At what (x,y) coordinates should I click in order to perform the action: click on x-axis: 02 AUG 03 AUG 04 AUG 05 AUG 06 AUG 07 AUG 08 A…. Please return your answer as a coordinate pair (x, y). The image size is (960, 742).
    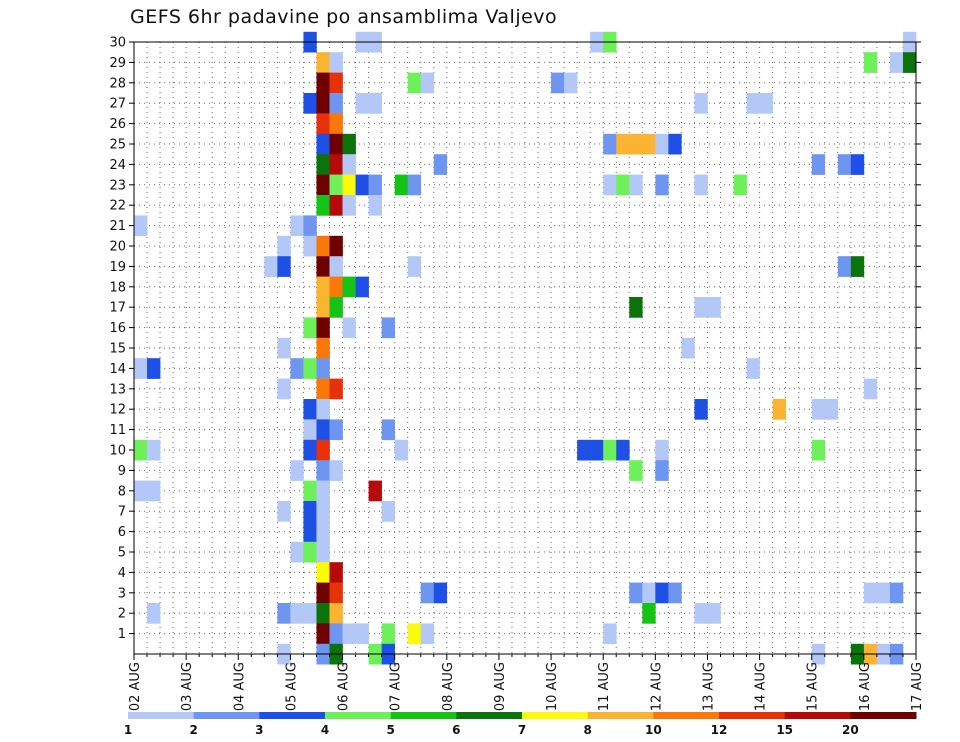
    Looking at the image, I should click on (526, 682).